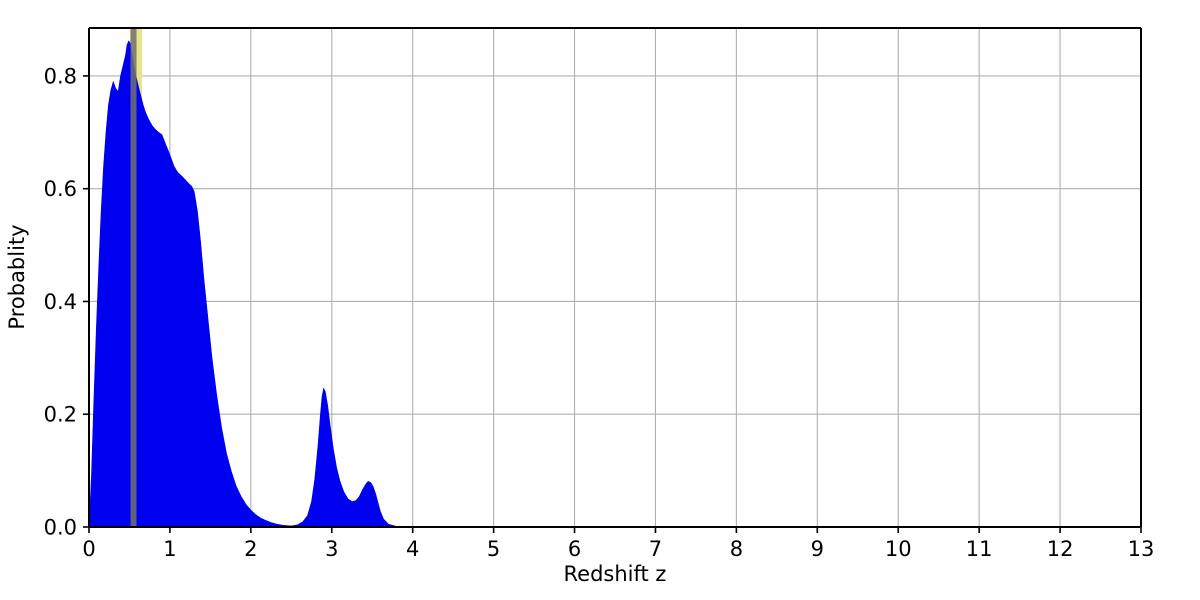  What do you see at coordinates (493, 549) in the screenshot?
I see `x-tick-label: 5` at bounding box center [493, 549].